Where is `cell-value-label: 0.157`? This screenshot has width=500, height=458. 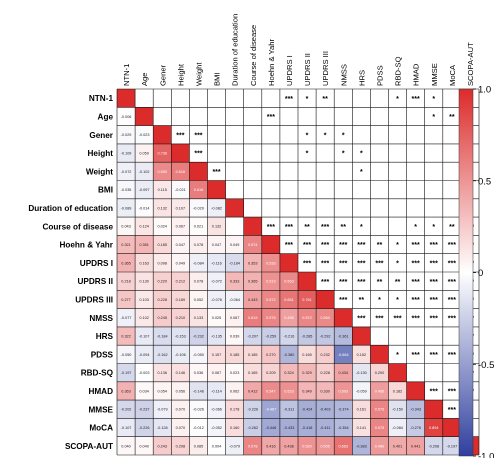
cell-value-label: 0.157 is located at coordinates (217, 355).